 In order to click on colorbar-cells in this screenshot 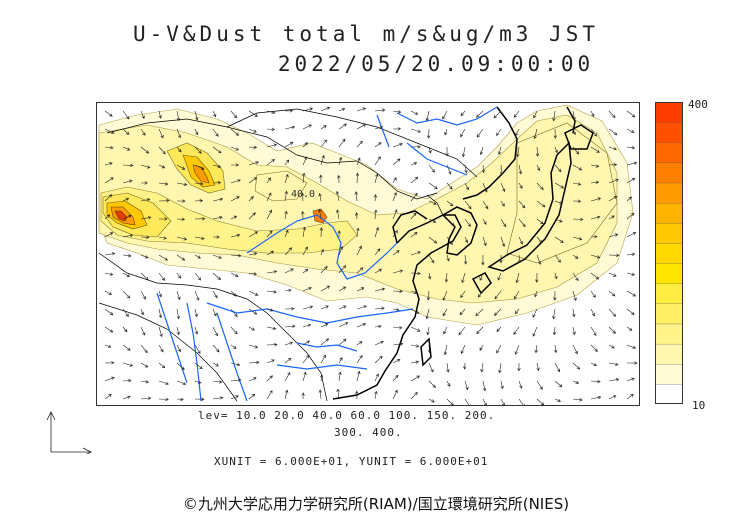, I will do `click(669, 253)`.